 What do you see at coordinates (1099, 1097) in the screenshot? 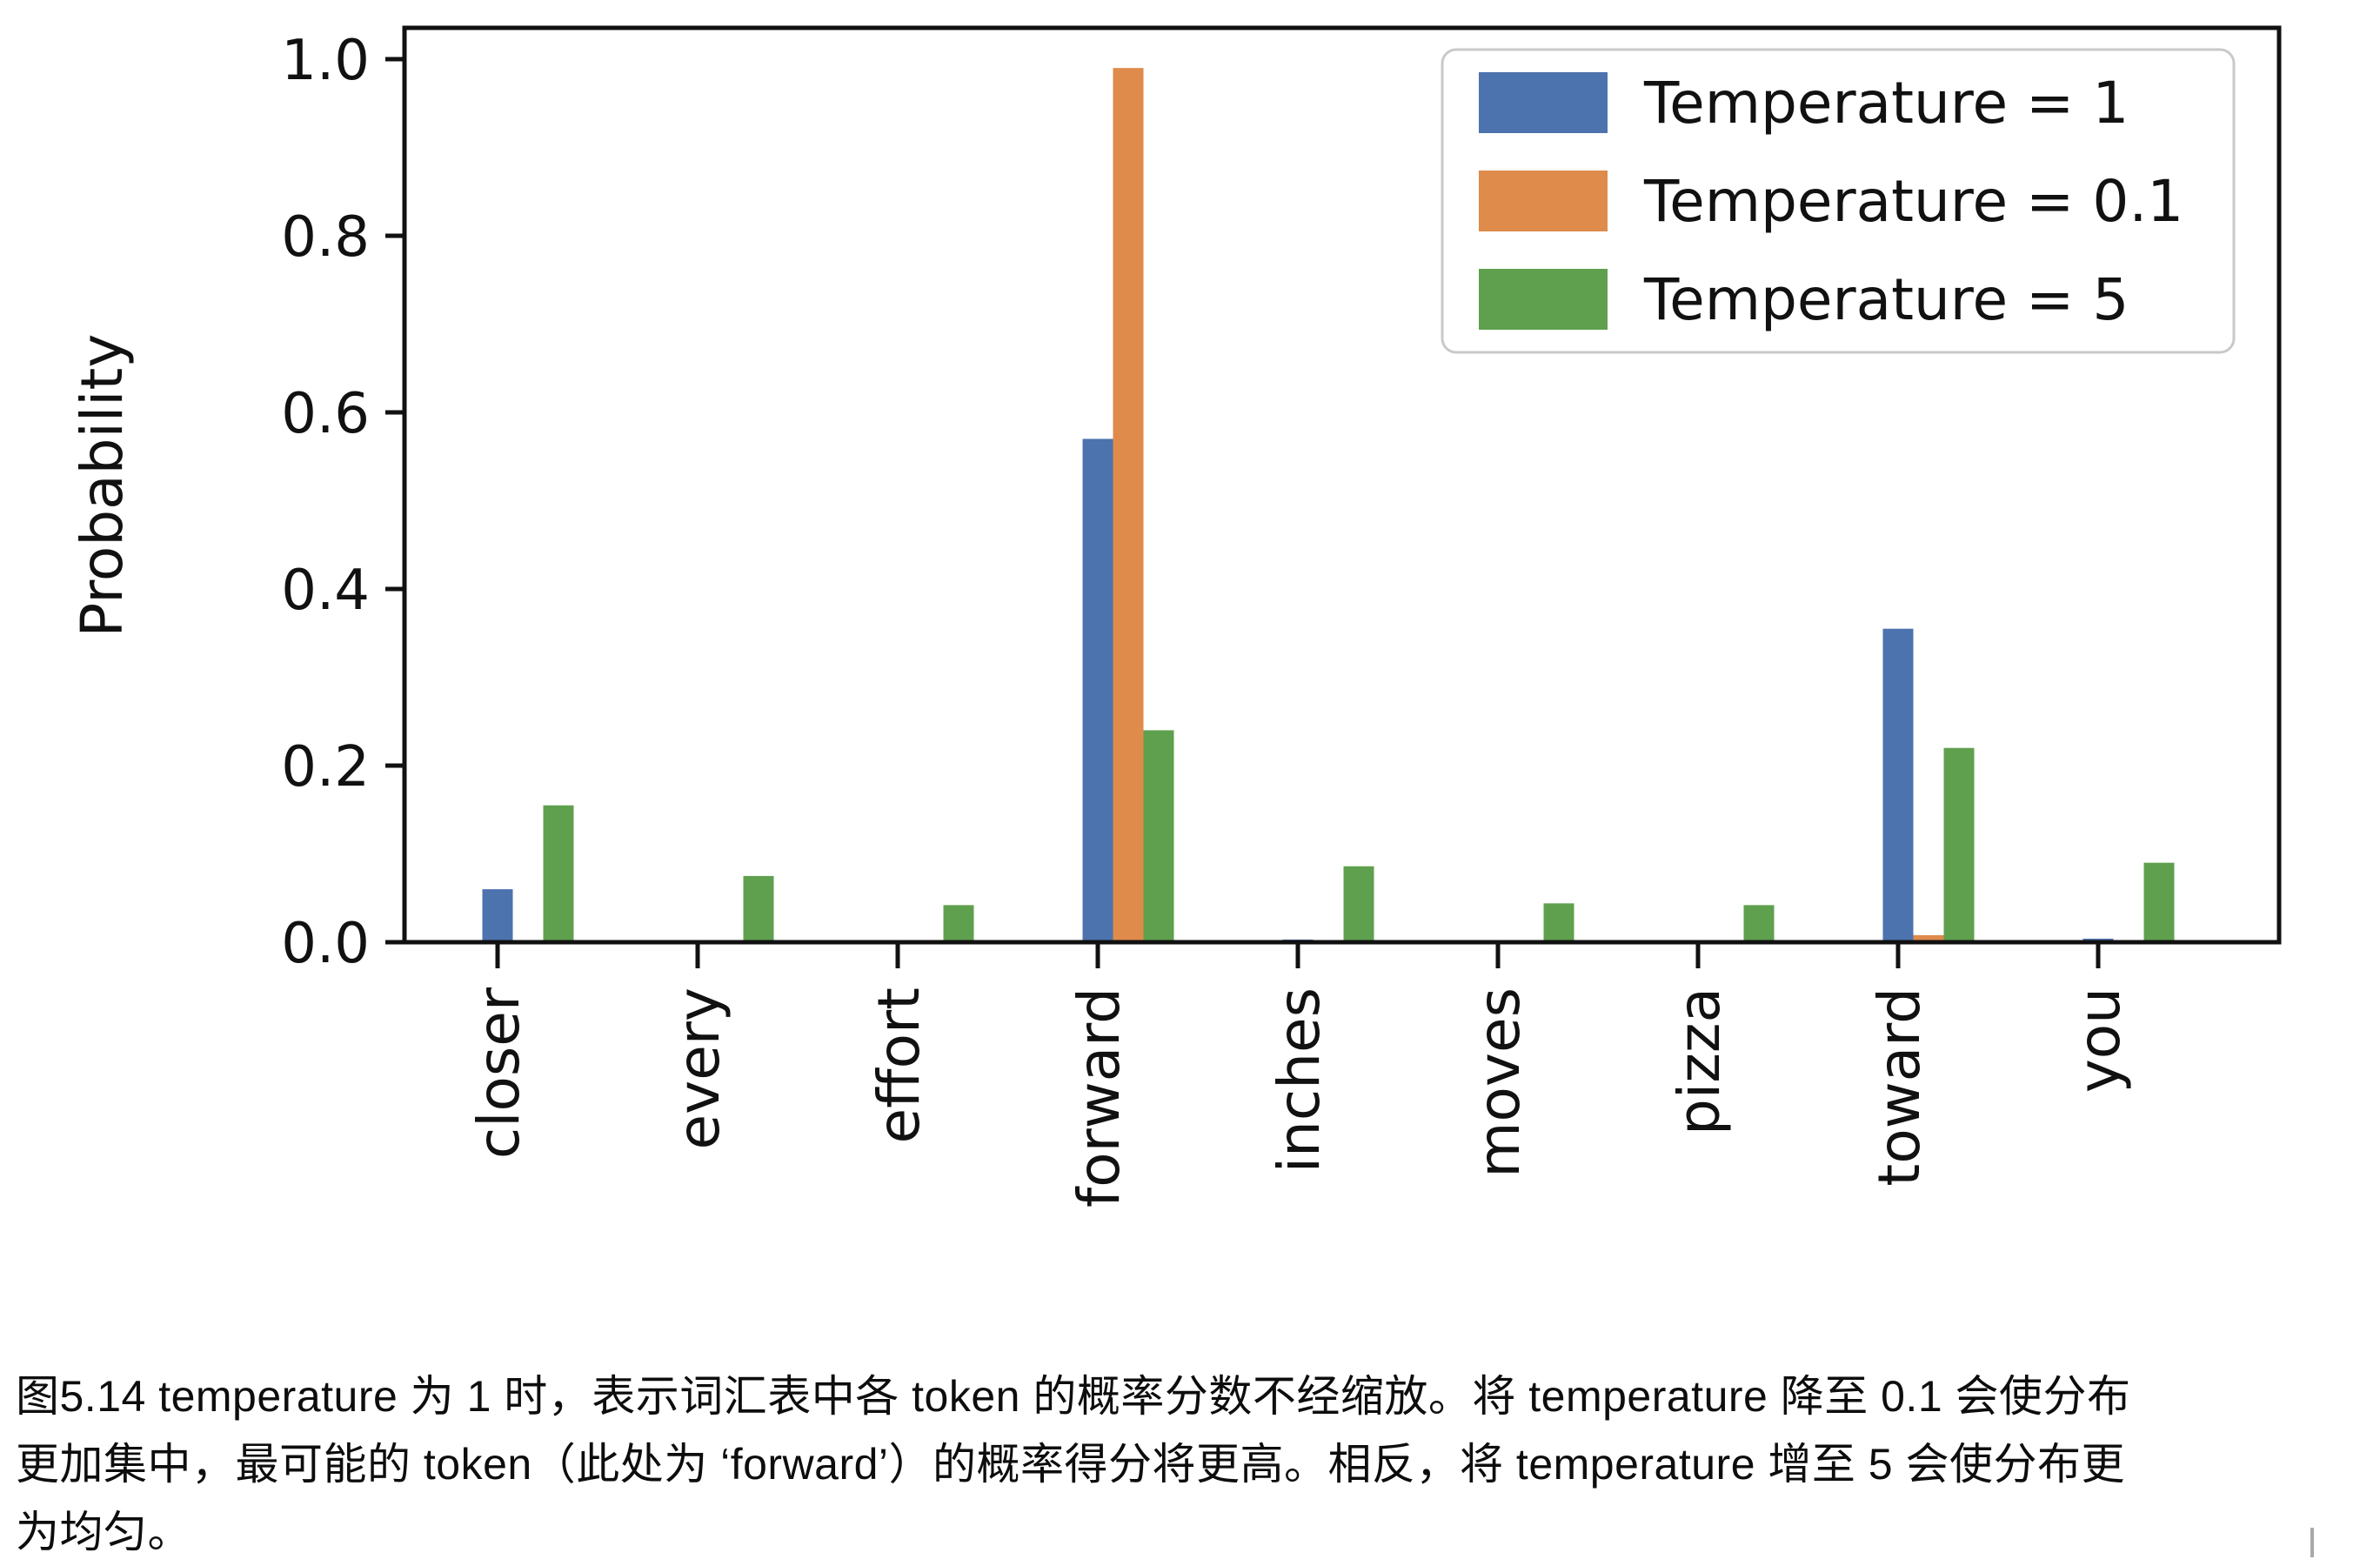
I see `x-tick-label-forward: forward` at bounding box center [1099, 1097].